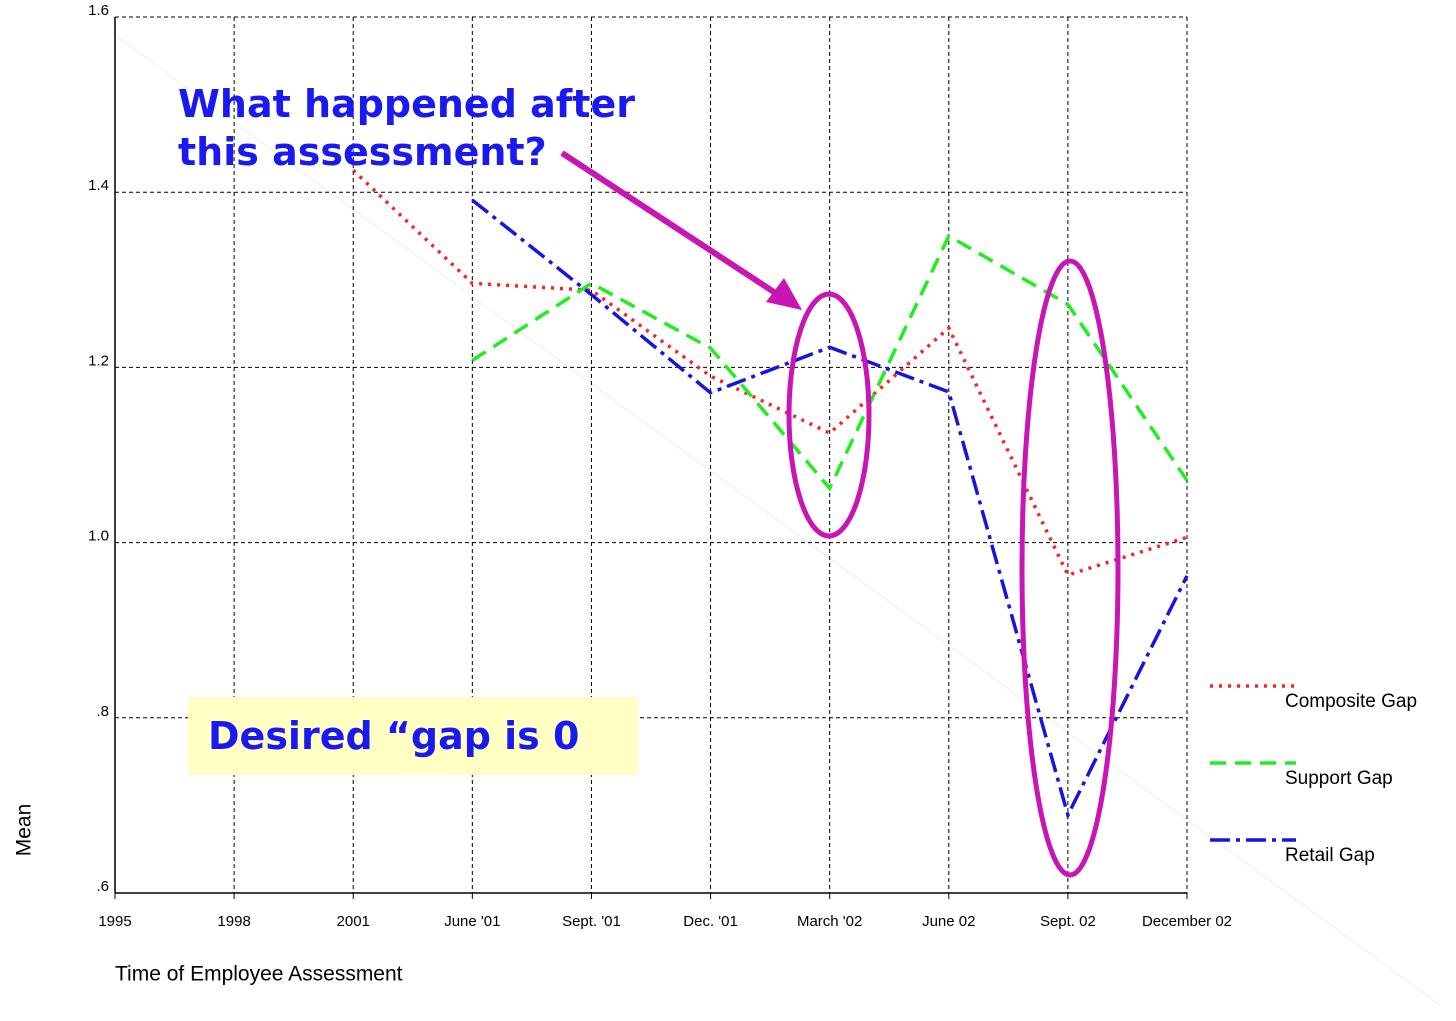 The height and width of the screenshot is (1021, 1456). What do you see at coordinates (710, 921) in the screenshot?
I see `x-tick-label: Dec. '01` at bounding box center [710, 921].